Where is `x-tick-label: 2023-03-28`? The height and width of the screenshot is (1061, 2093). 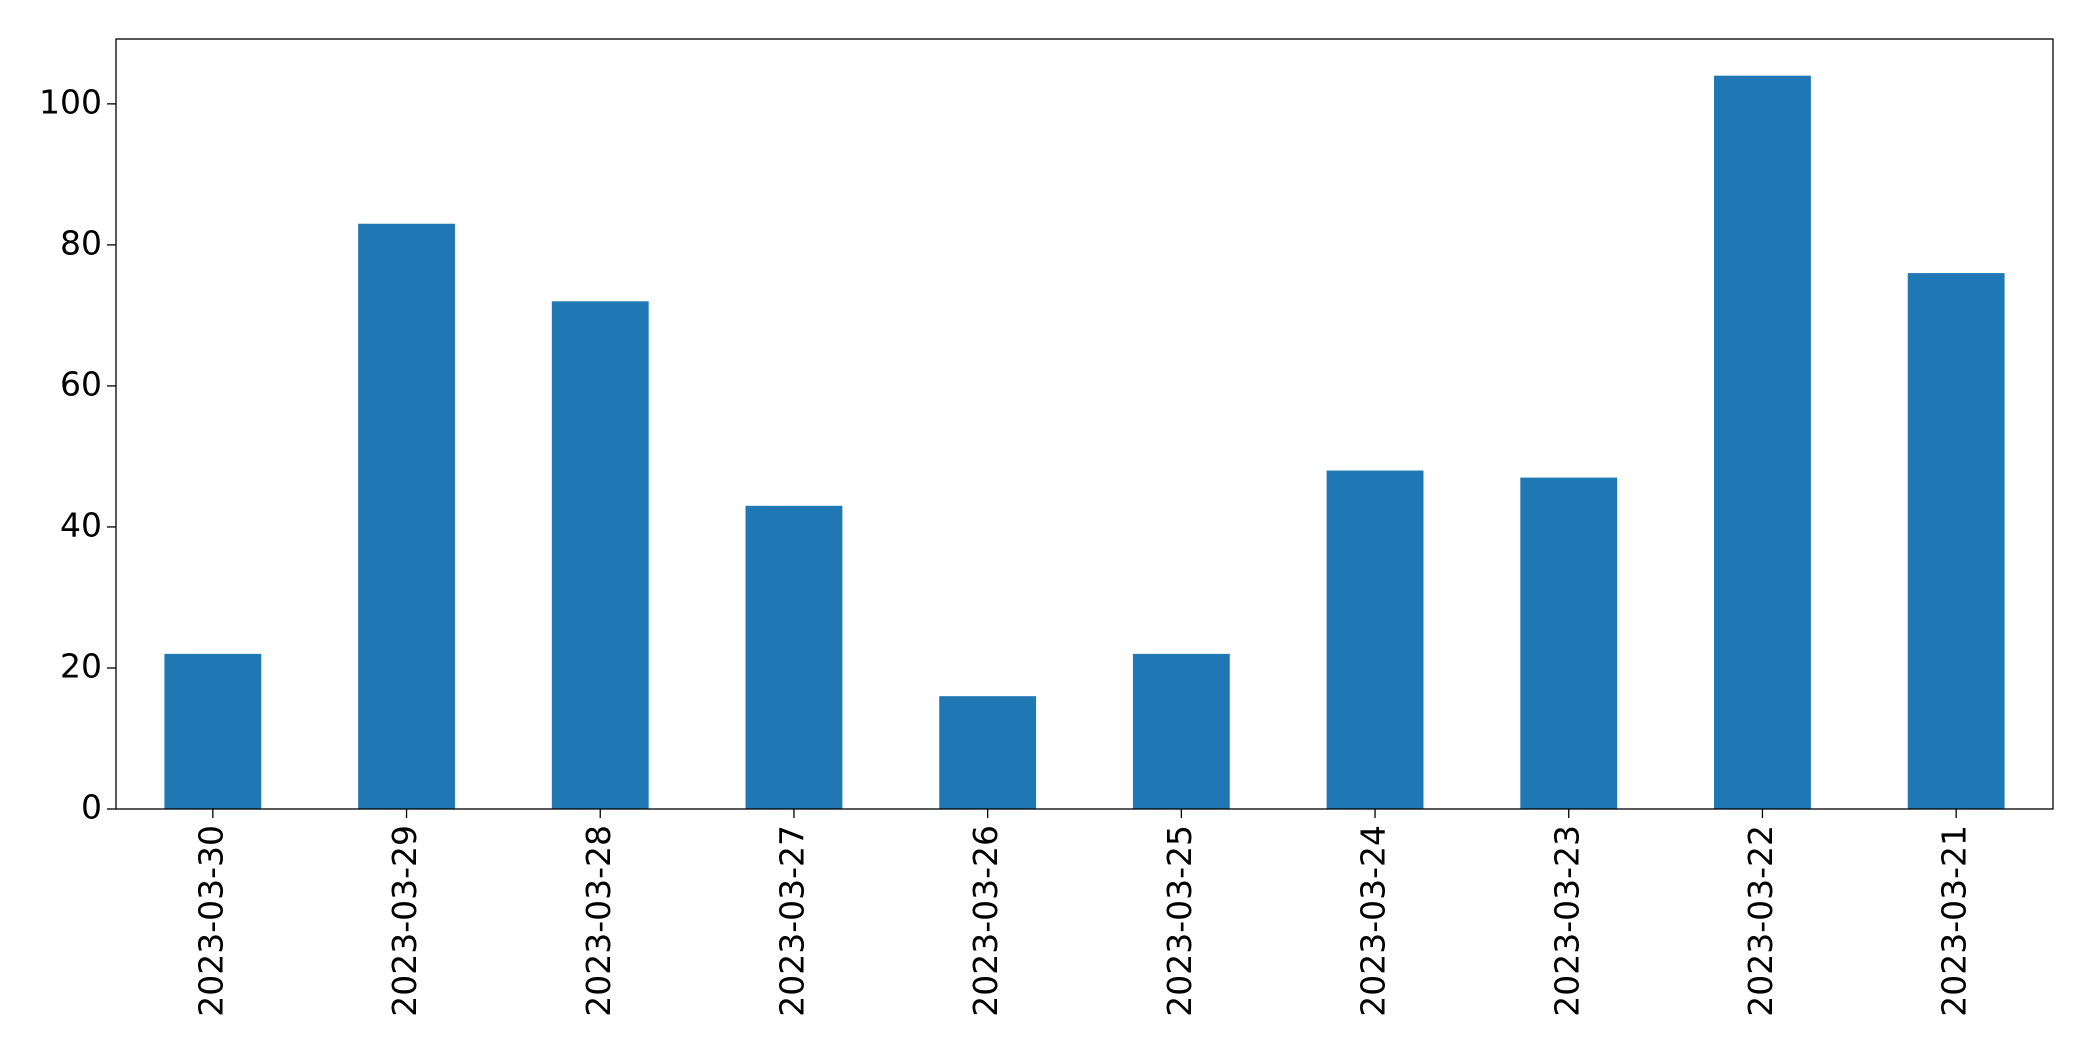 x-tick-label: 2023-03-28 is located at coordinates (598, 921).